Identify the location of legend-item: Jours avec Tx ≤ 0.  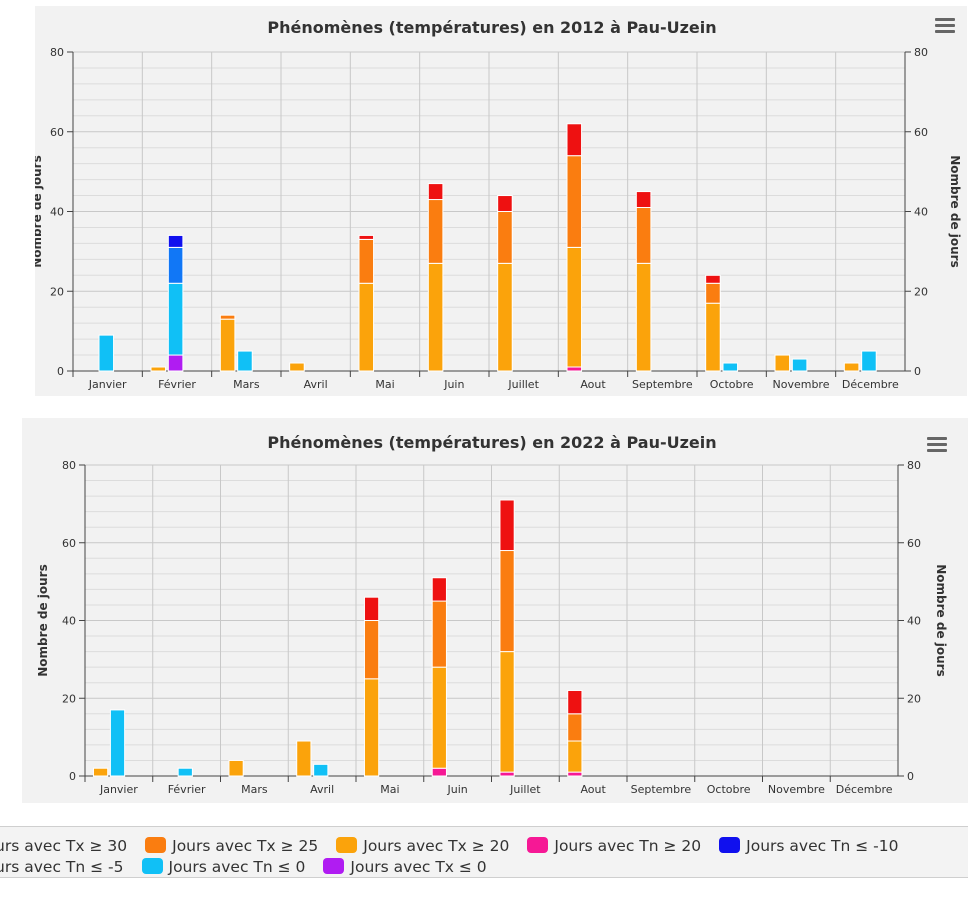
(405, 867).